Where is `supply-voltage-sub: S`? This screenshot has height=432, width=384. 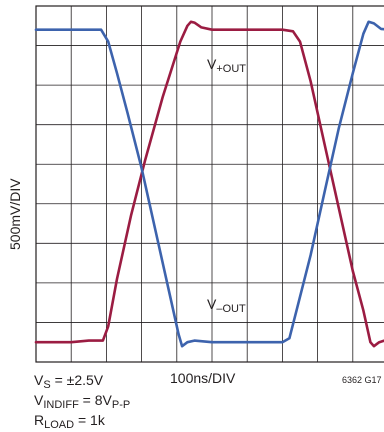 supply-voltage-sub: S is located at coordinates (47, 385).